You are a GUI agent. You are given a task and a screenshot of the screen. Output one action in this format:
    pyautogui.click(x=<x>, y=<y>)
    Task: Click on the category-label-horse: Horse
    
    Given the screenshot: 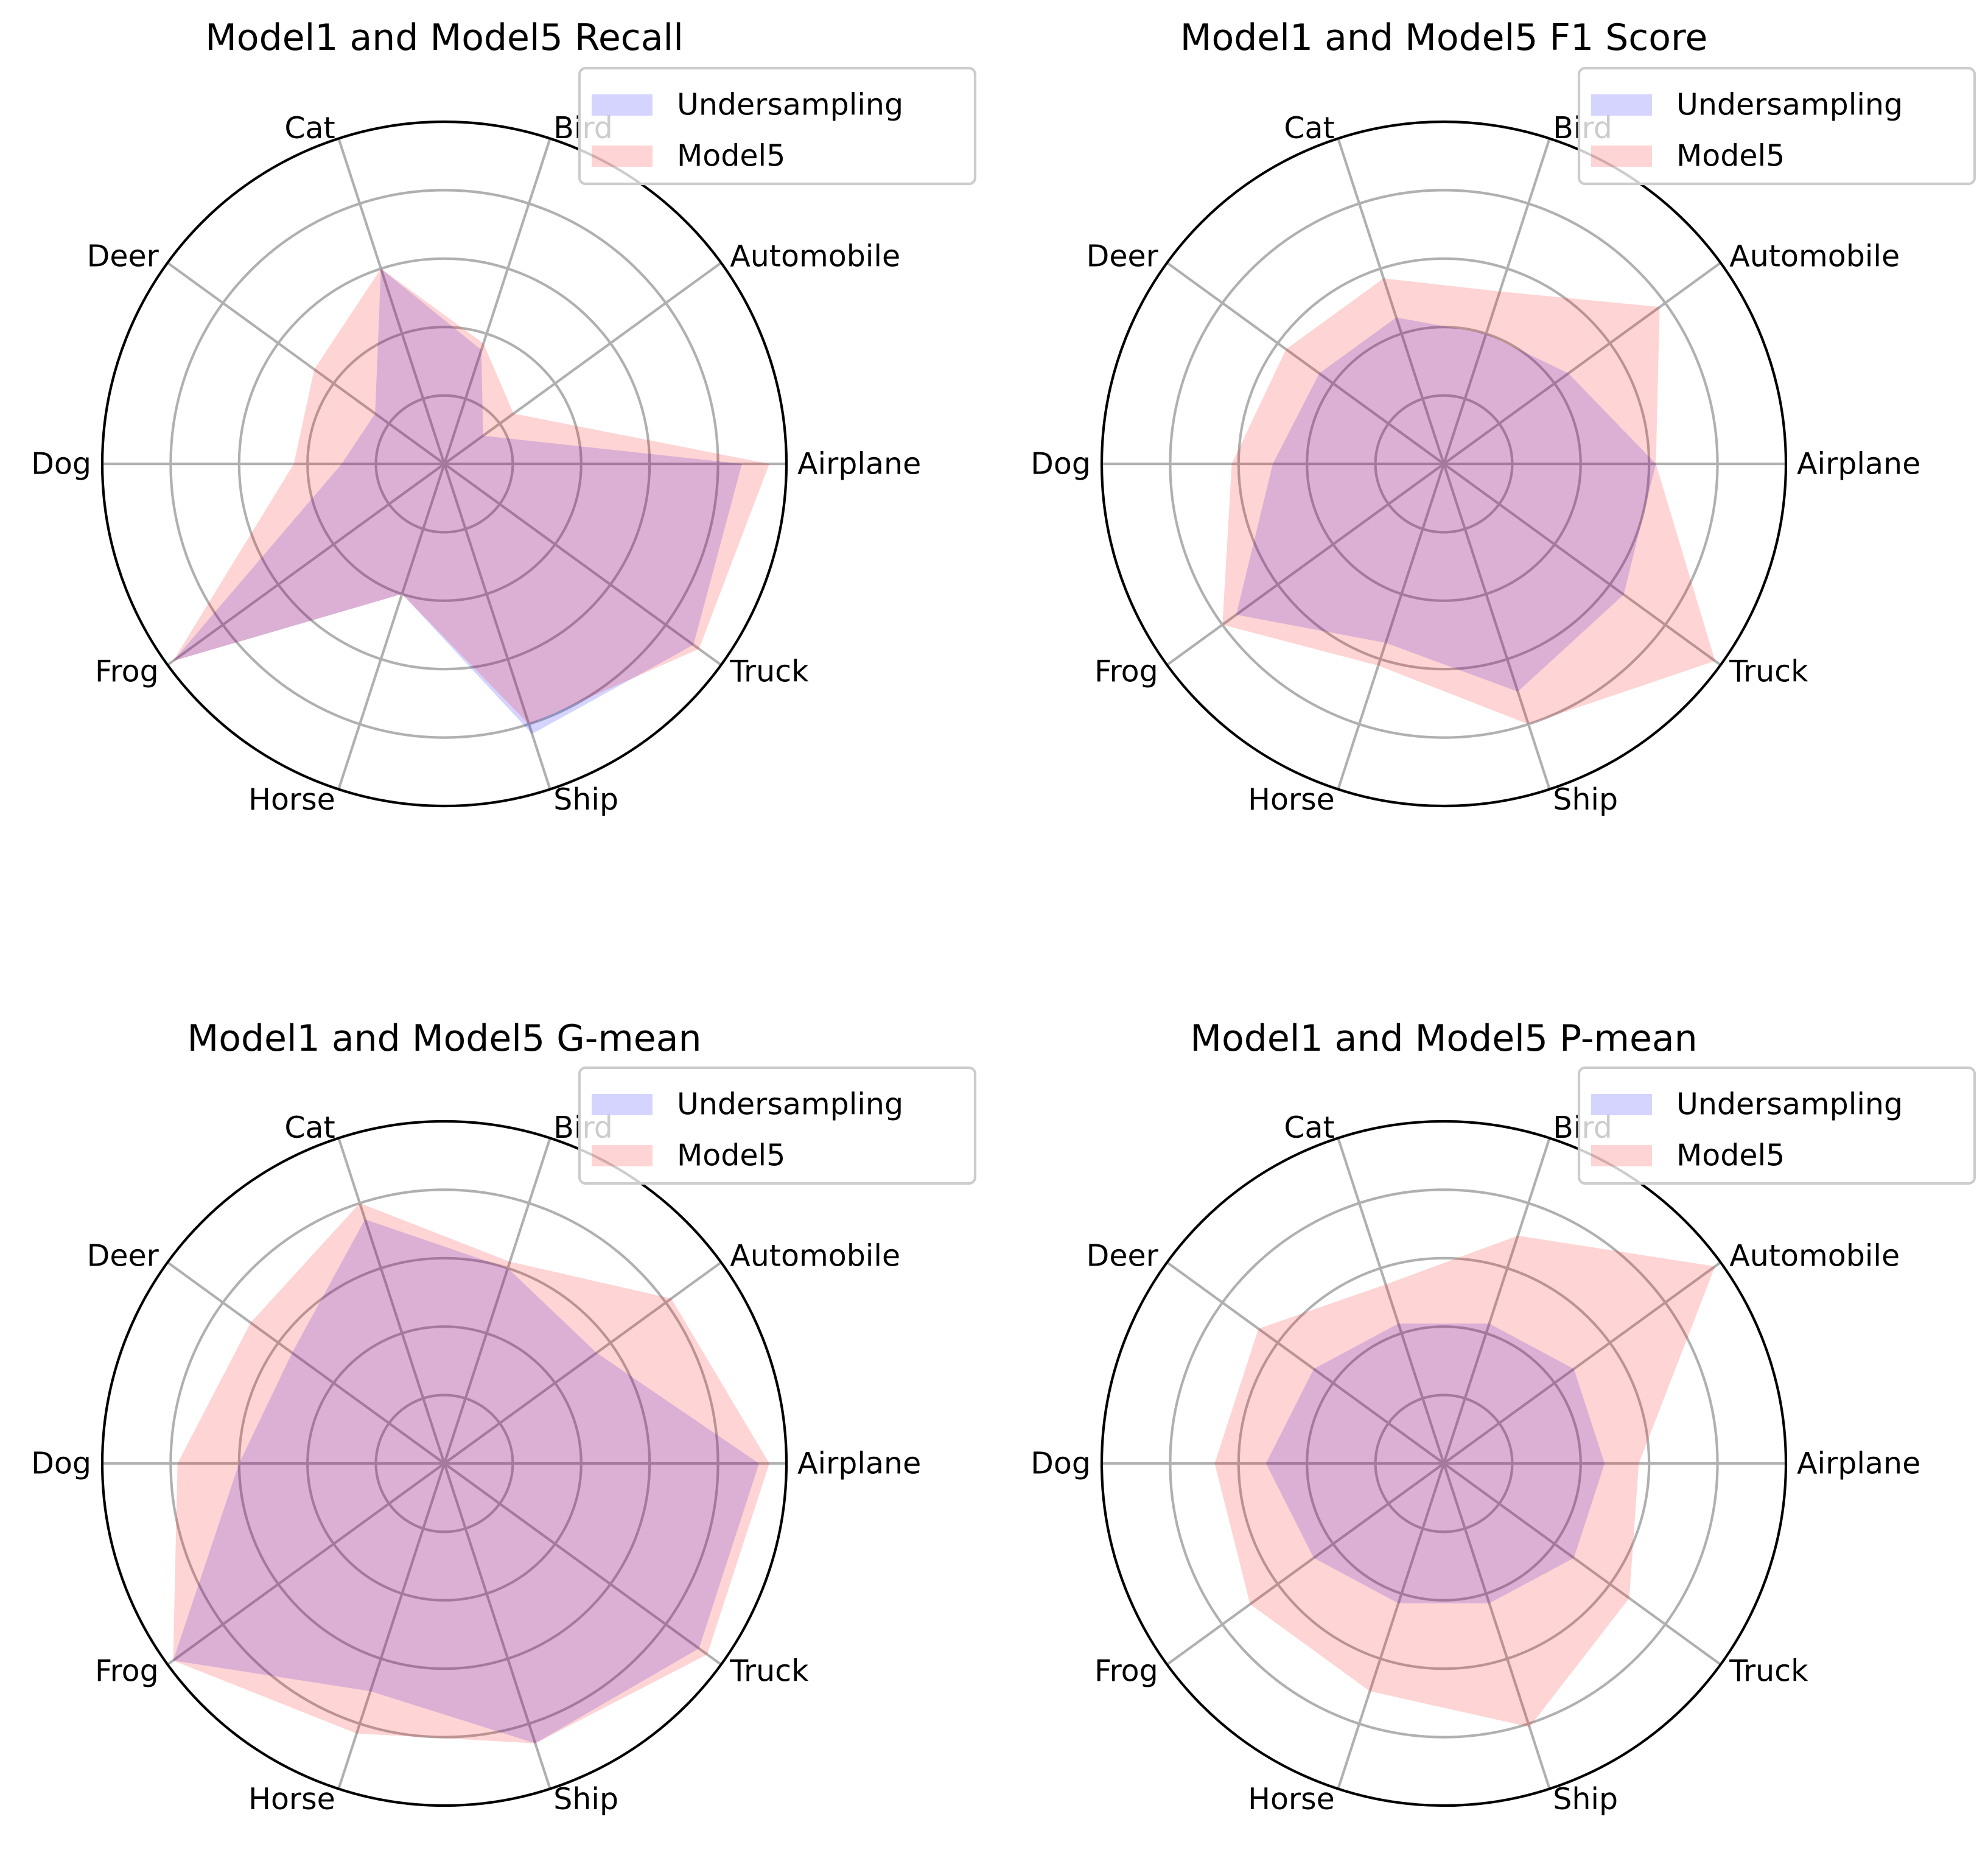 What is the action you would take?
    pyautogui.click(x=291, y=1800)
    